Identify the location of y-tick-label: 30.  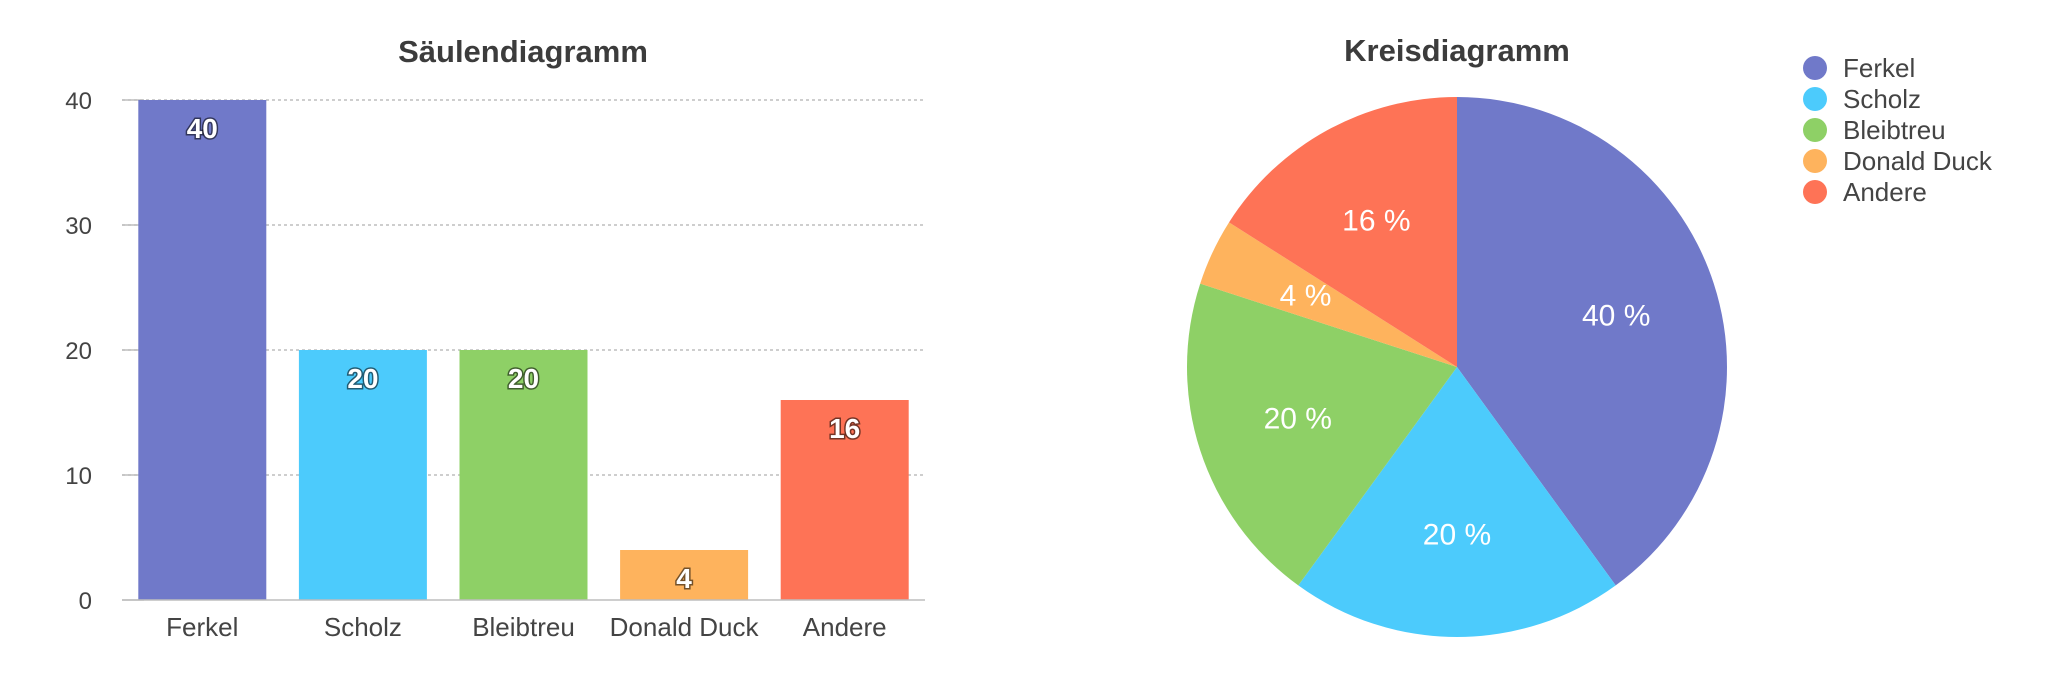
(78, 226).